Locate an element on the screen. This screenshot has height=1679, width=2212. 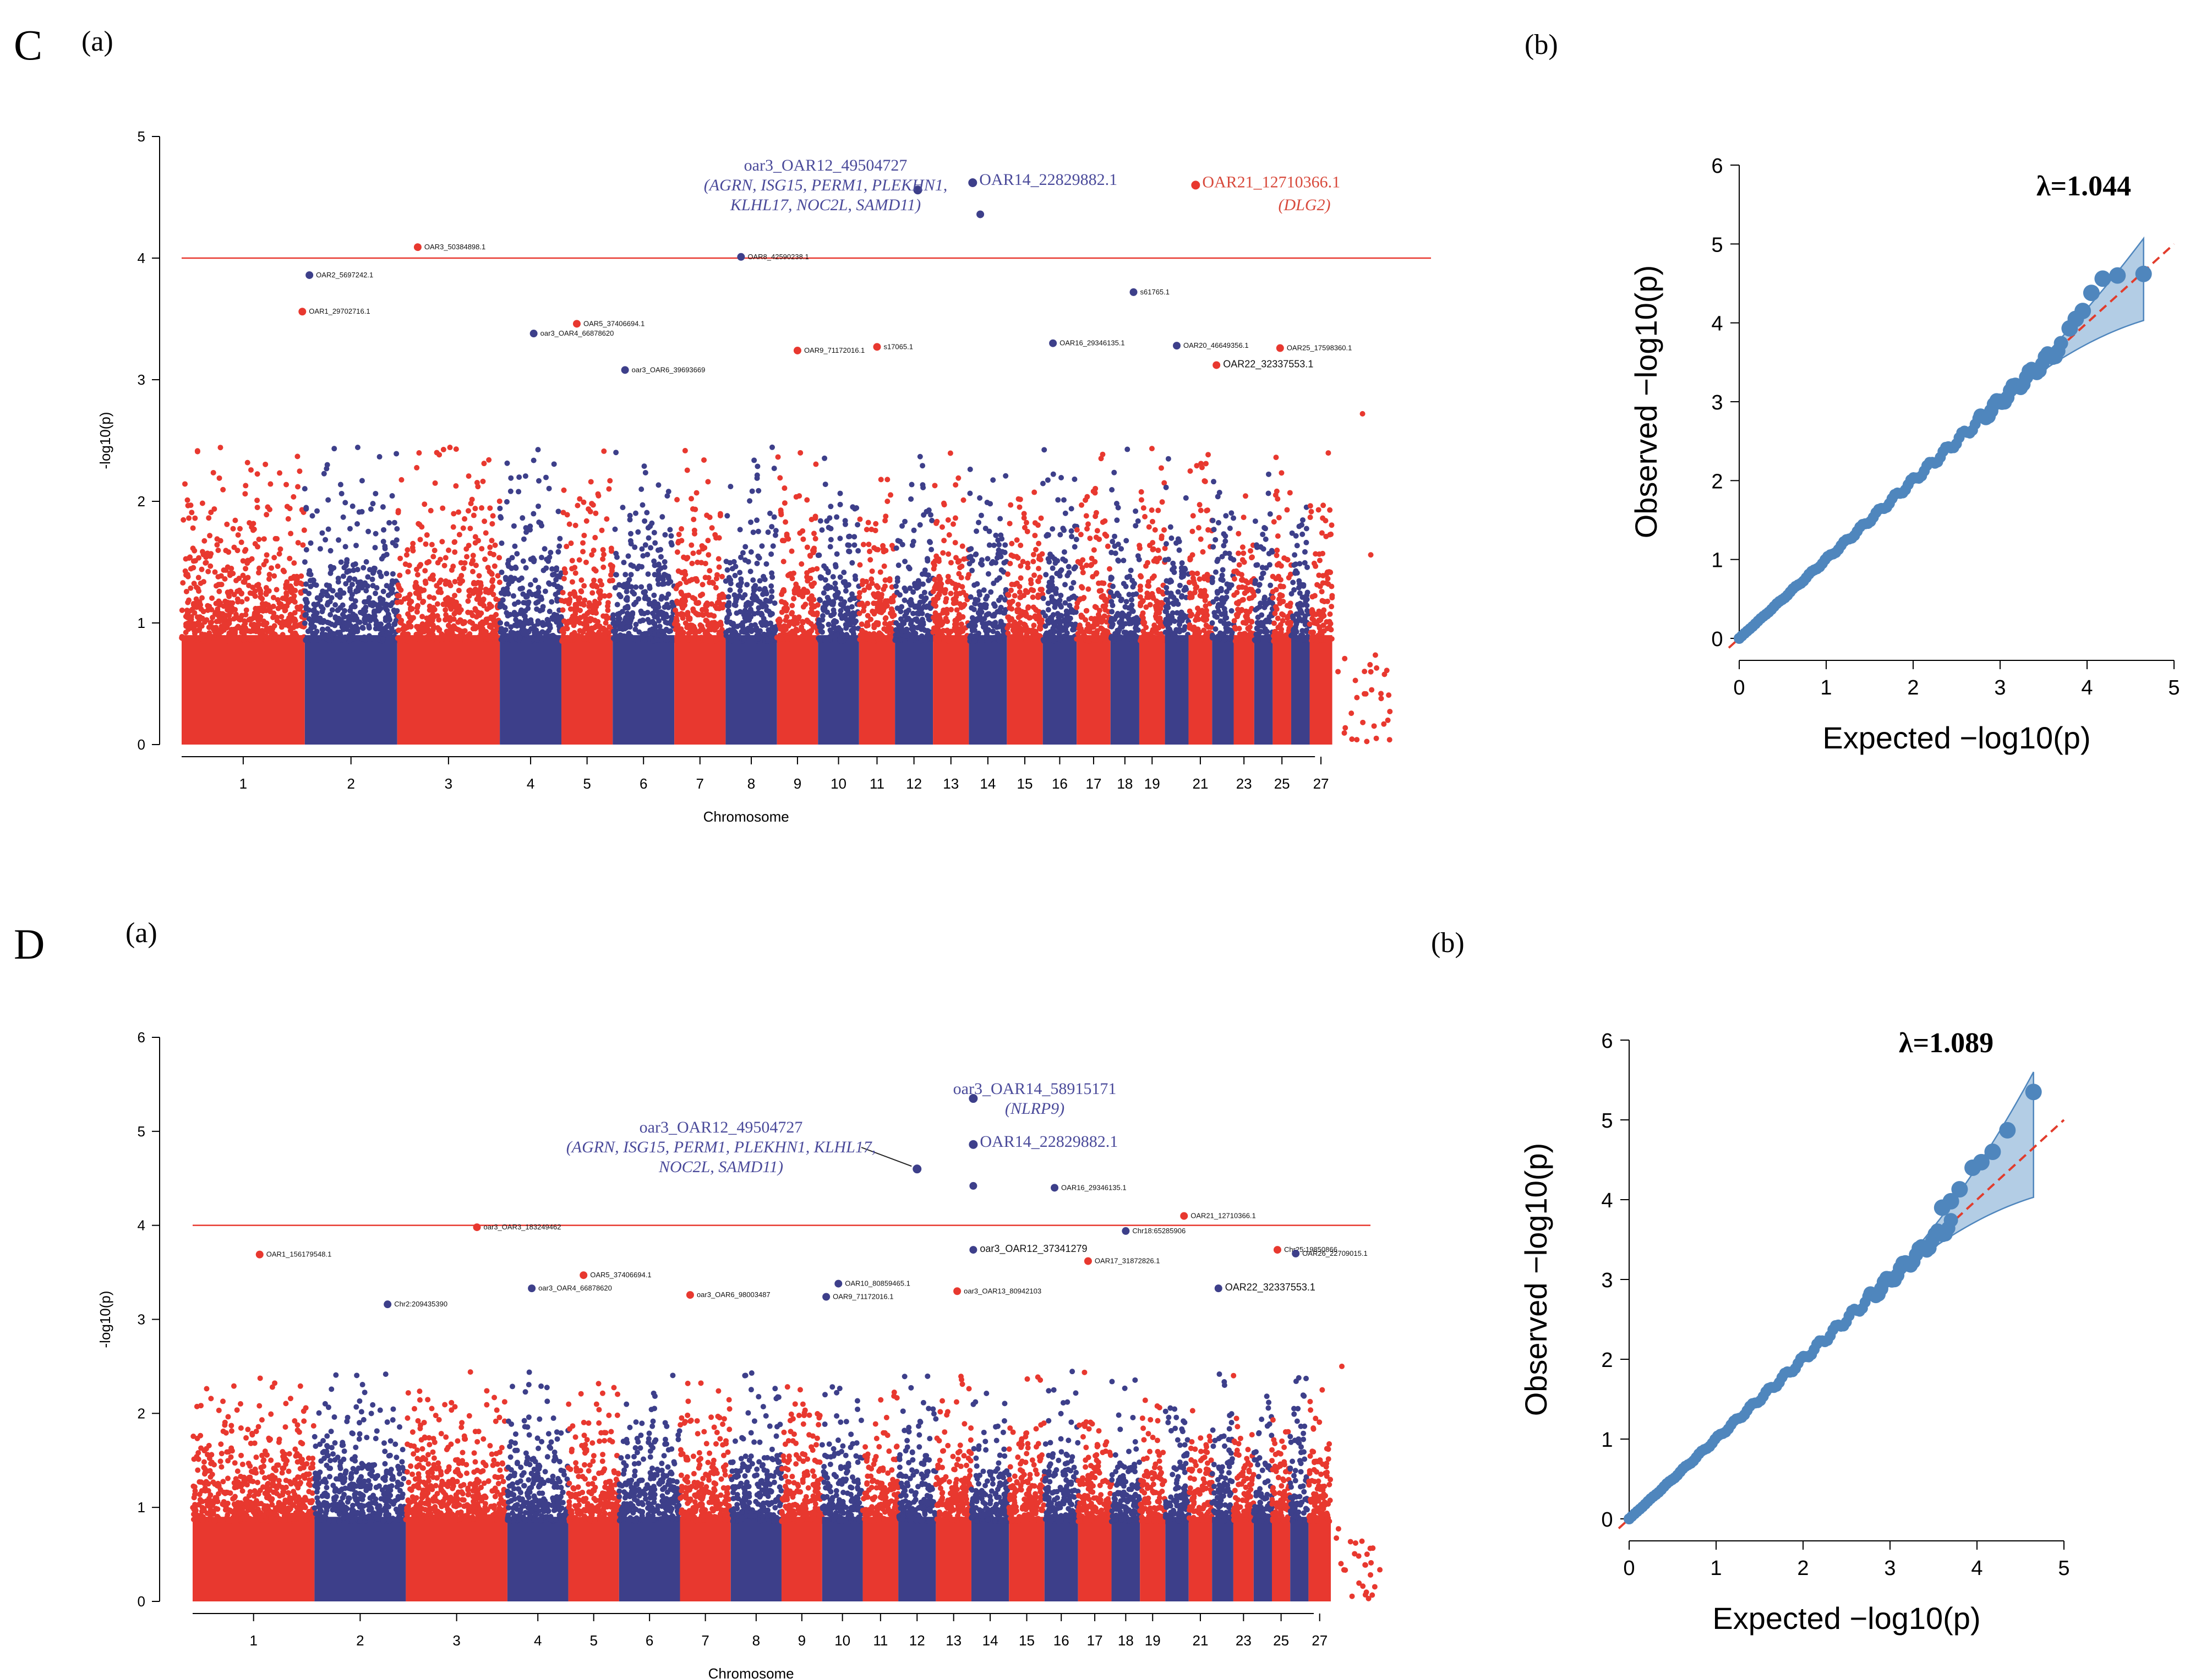
x-tick-label: 17 is located at coordinates (1094, 783).